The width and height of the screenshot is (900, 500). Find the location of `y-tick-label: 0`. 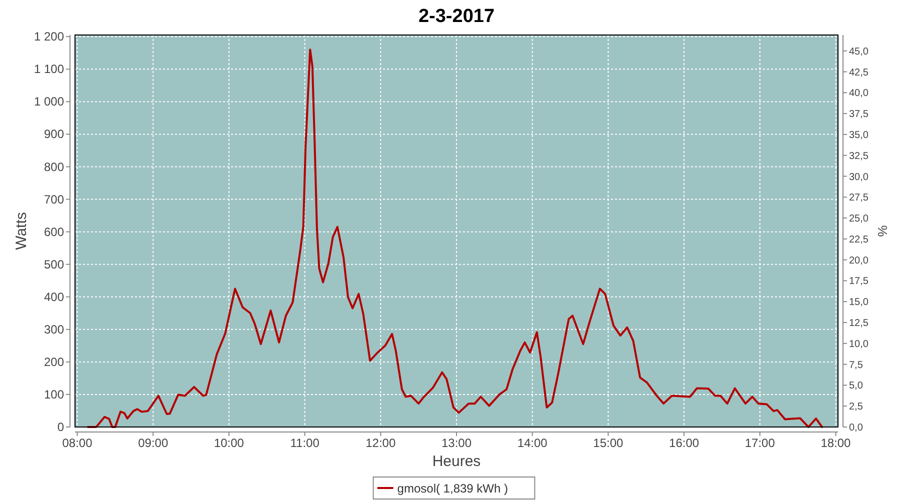

y-tick-label: 0 is located at coordinates (60, 427).